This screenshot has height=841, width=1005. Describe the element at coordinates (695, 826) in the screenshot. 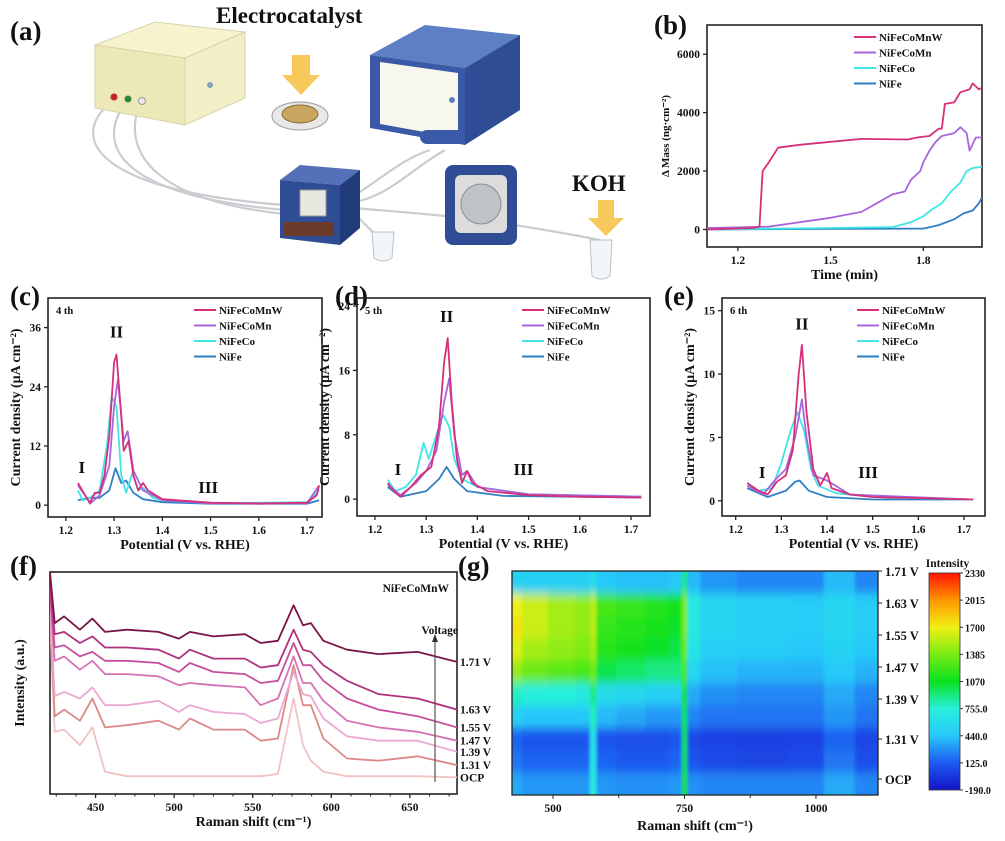

I see `x-axis-title: Raman shift (cm⁻¹)` at that location.